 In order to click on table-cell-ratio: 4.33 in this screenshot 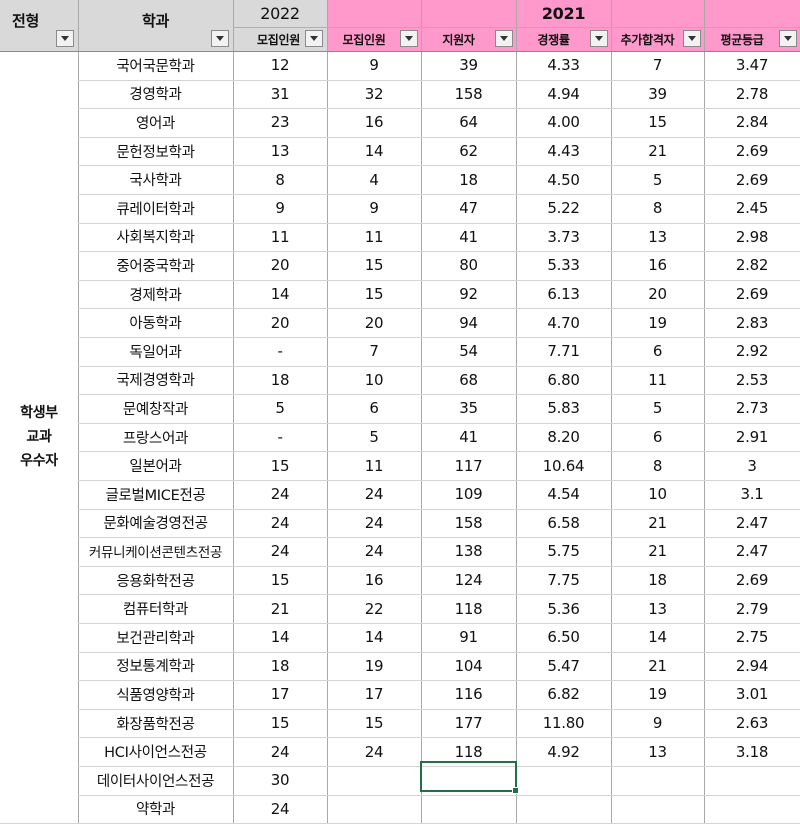, I will do `click(563, 65)`.